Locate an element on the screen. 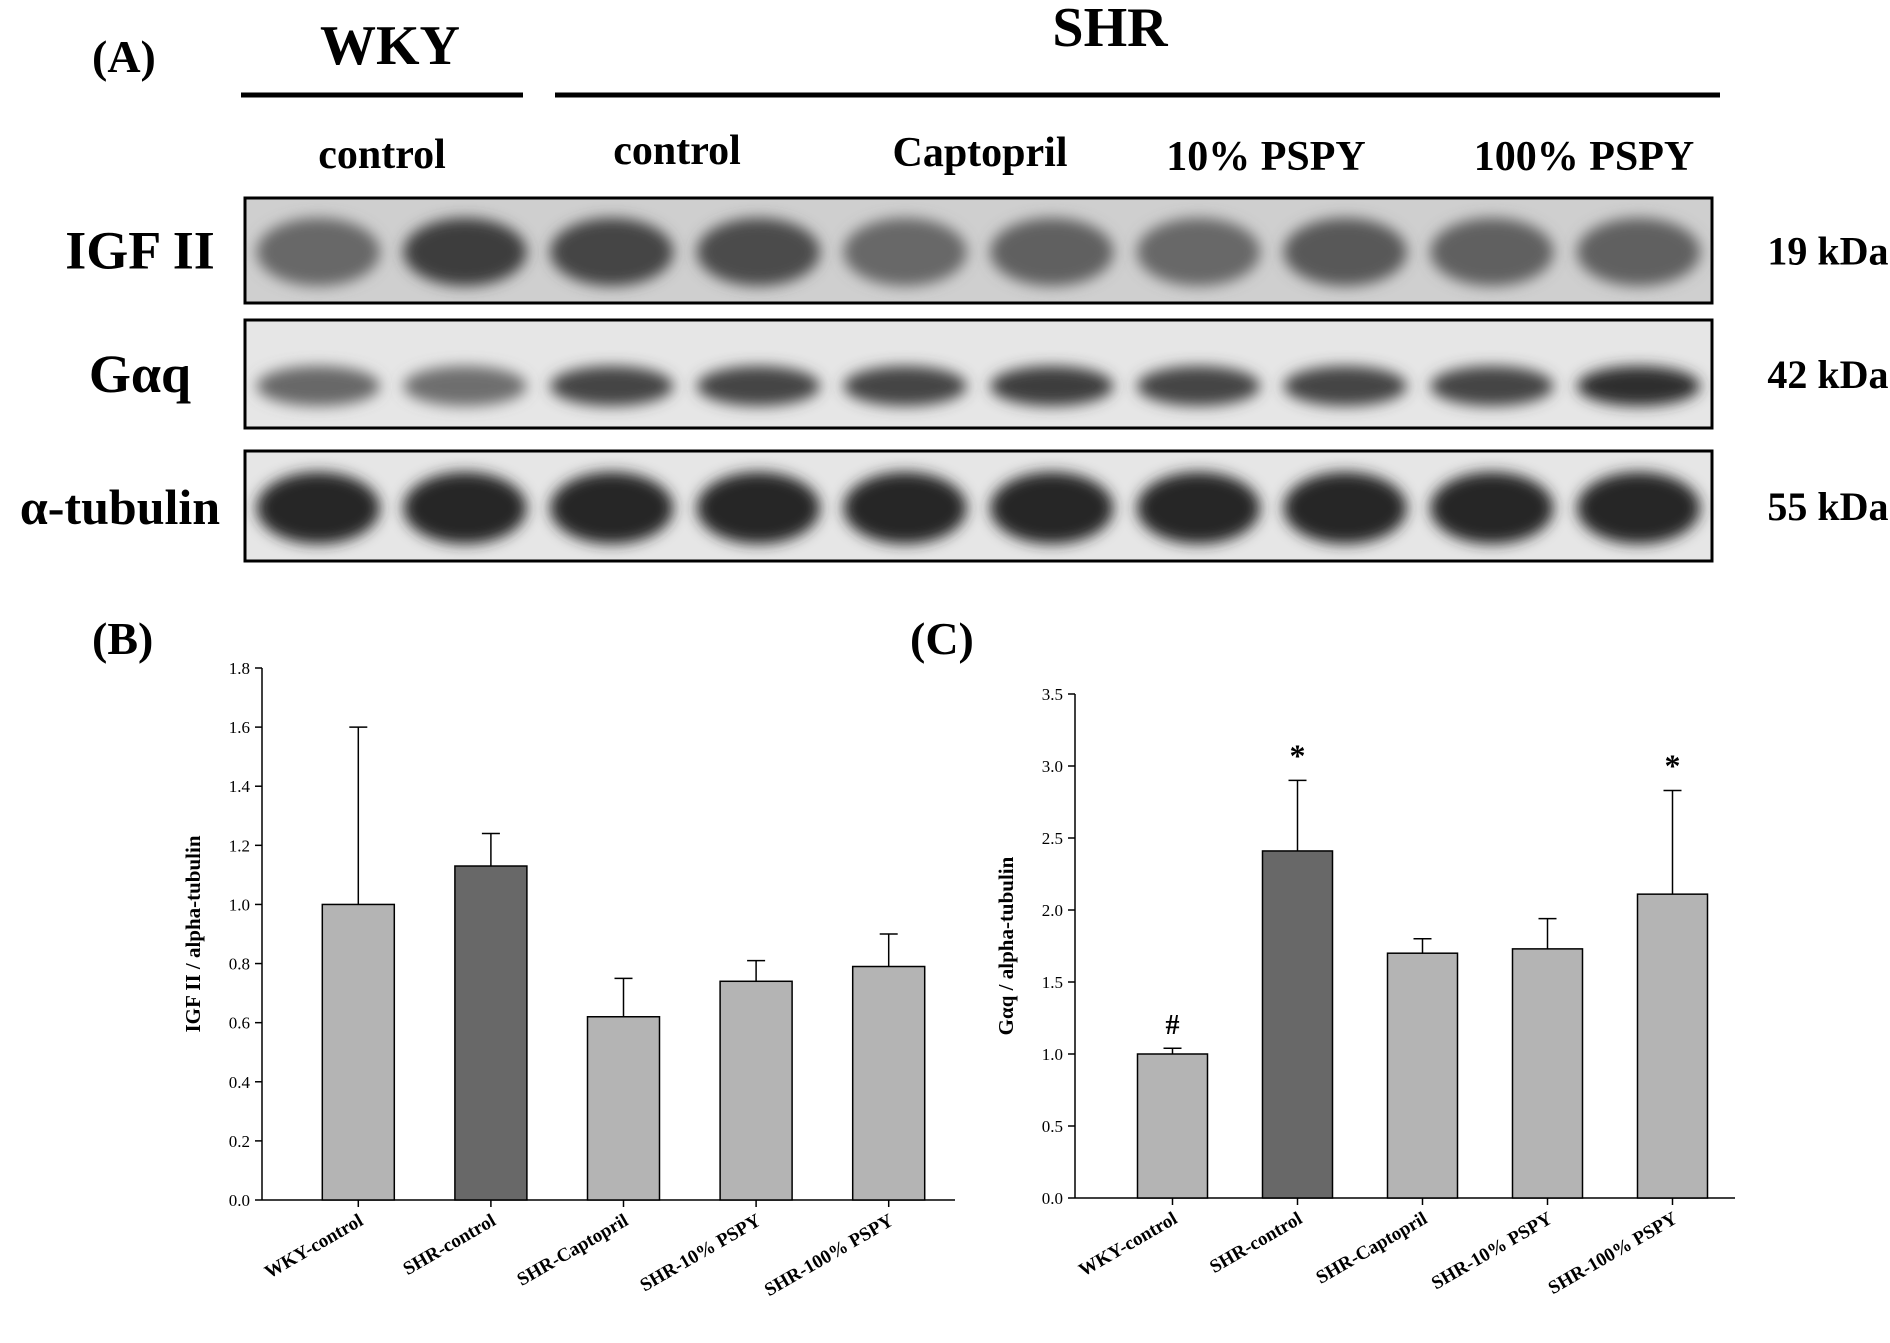 Image resolution: width=1890 pixels, height=1343 pixels. y-tick-label: 0.4 is located at coordinates (240, 1082).